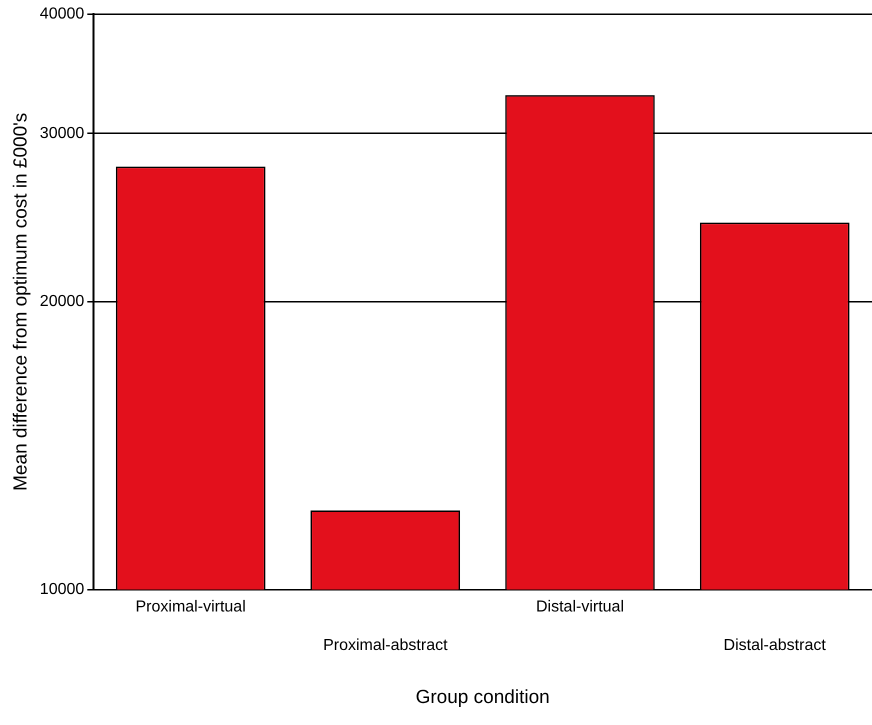  Describe the element at coordinates (62, 589) in the screenshot. I see `y-tick-label: 10000` at that location.